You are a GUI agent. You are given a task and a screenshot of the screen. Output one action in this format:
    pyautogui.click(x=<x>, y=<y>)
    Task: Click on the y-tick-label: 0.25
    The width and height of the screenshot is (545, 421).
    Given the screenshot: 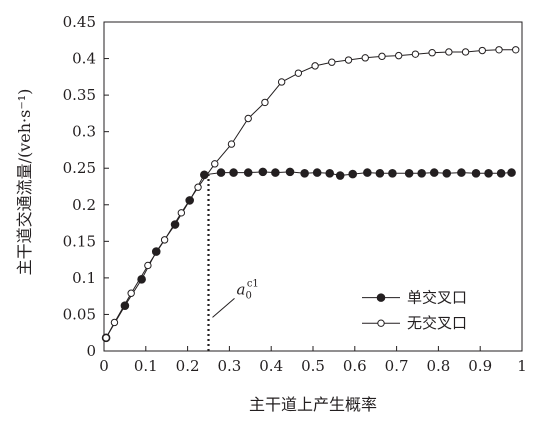 What is the action you would take?
    pyautogui.click(x=79, y=168)
    